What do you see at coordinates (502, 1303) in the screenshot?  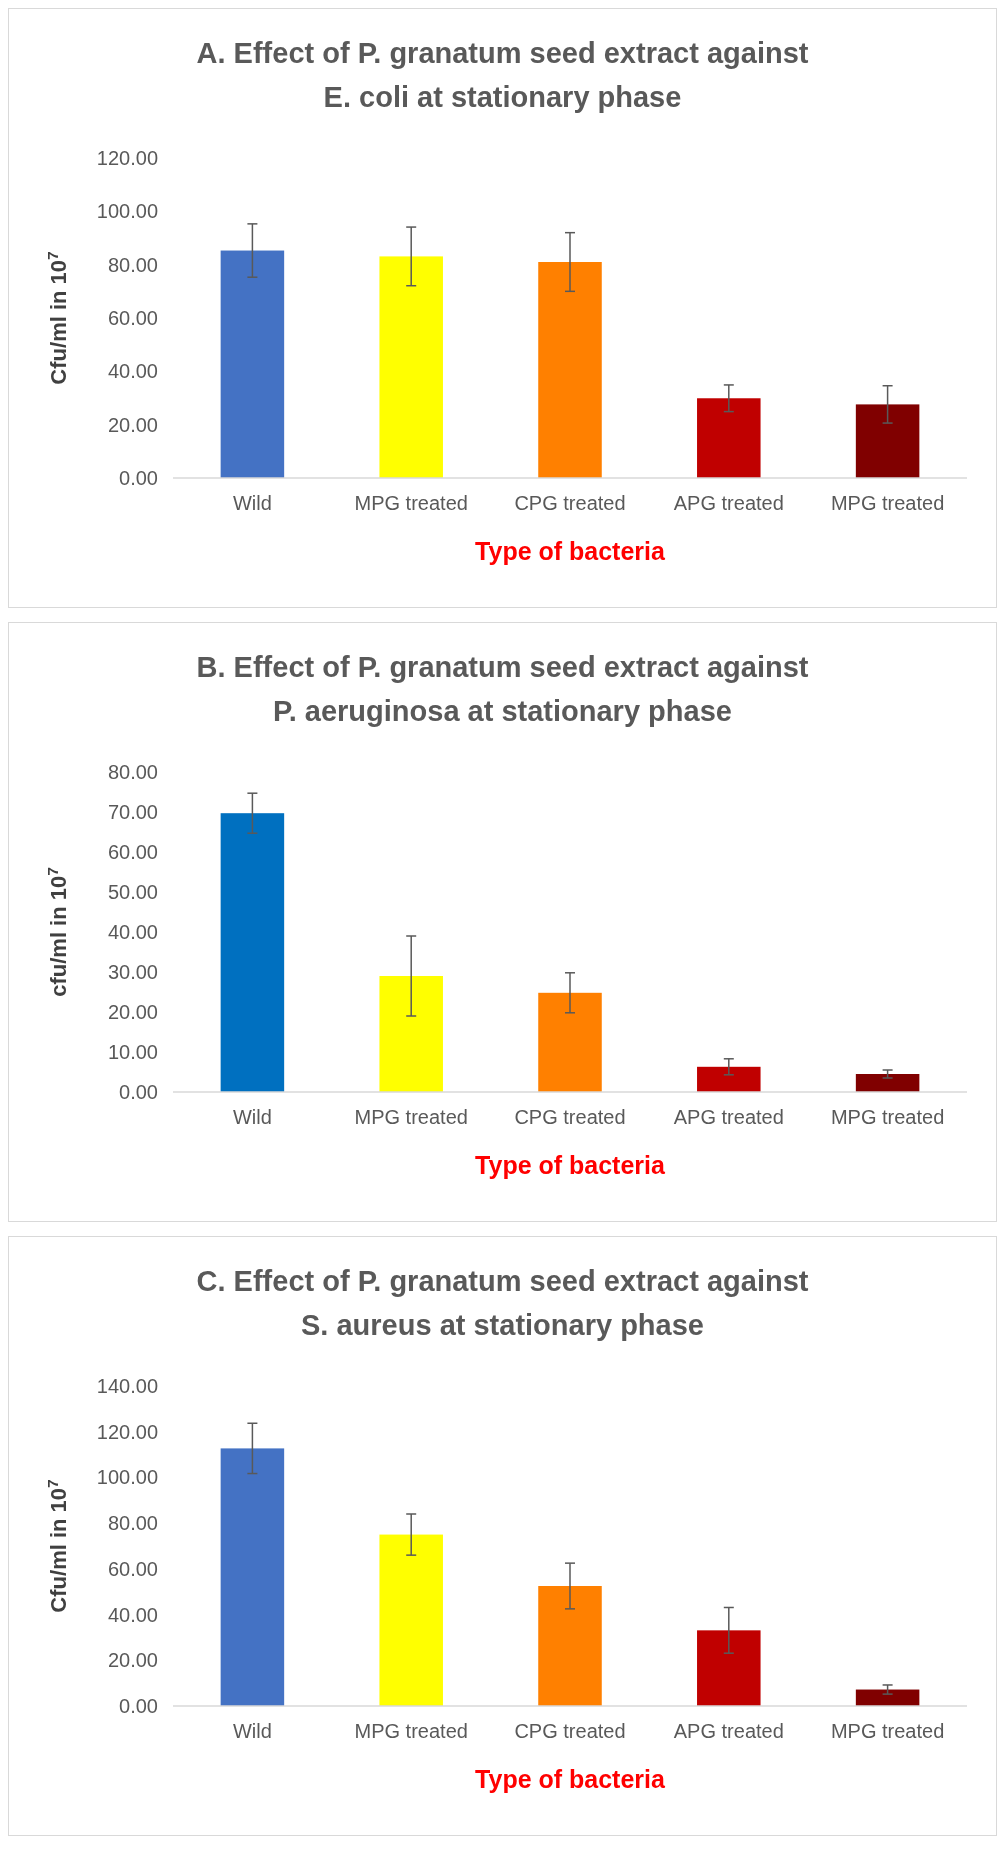 I see `chart-title: C. Effect of P. granatum seed extract against S. aureus at stationary phase` at bounding box center [502, 1303].